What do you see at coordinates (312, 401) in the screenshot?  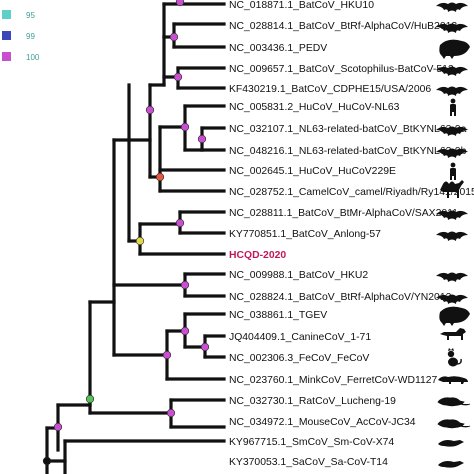 I see `leaf-label: NC_032730.1_RatCoV_Lucheng-19` at bounding box center [312, 401].